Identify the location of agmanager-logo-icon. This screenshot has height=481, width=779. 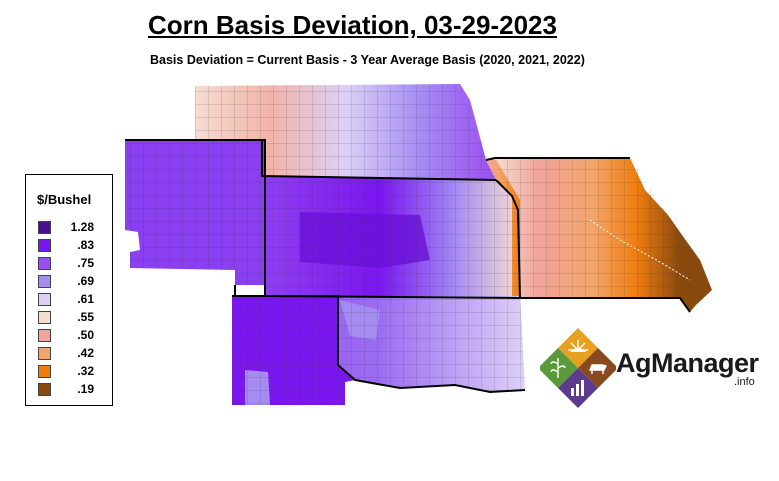
(578, 368).